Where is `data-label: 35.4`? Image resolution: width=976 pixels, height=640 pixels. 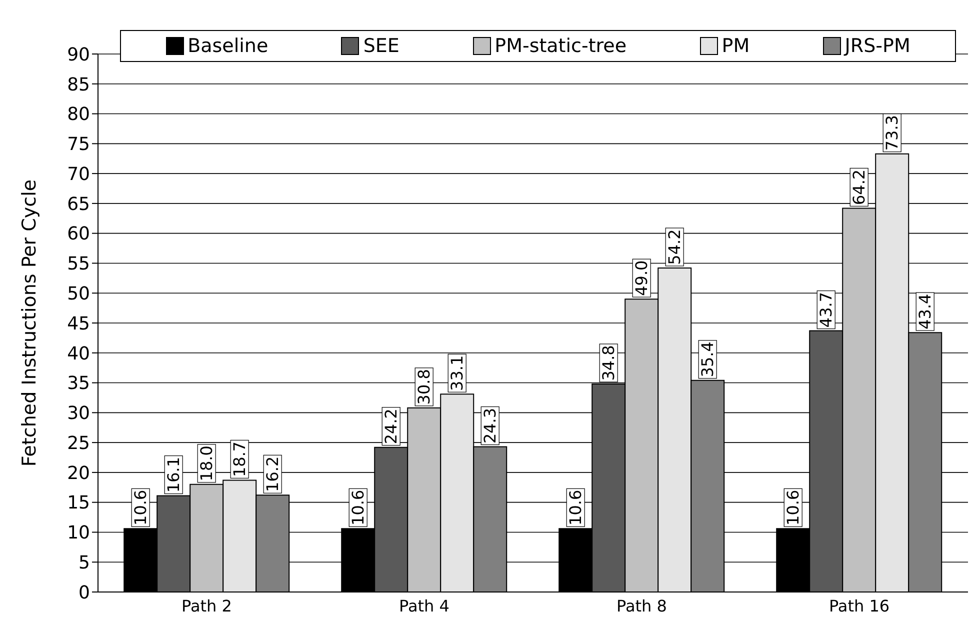
data-label: 35.4 is located at coordinates (708, 360).